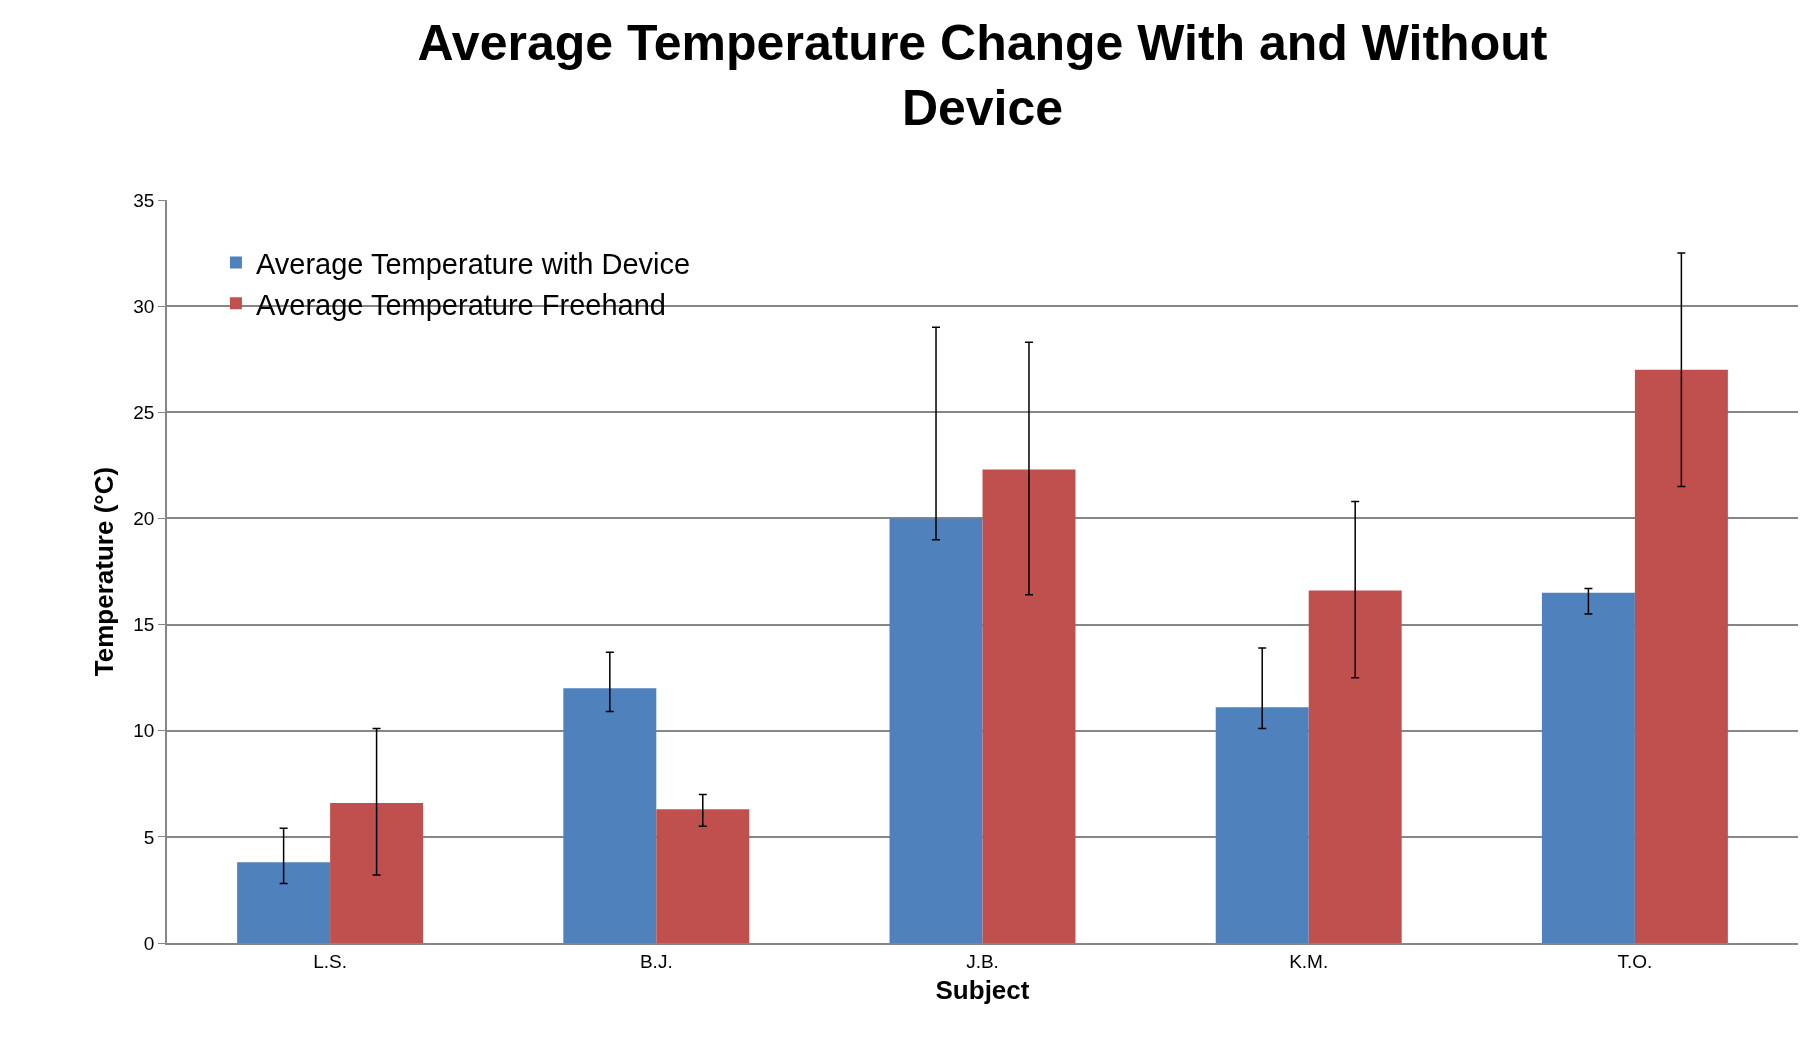 The height and width of the screenshot is (1038, 1806). What do you see at coordinates (656, 961) in the screenshot?
I see `x-tick-label: B.J.` at bounding box center [656, 961].